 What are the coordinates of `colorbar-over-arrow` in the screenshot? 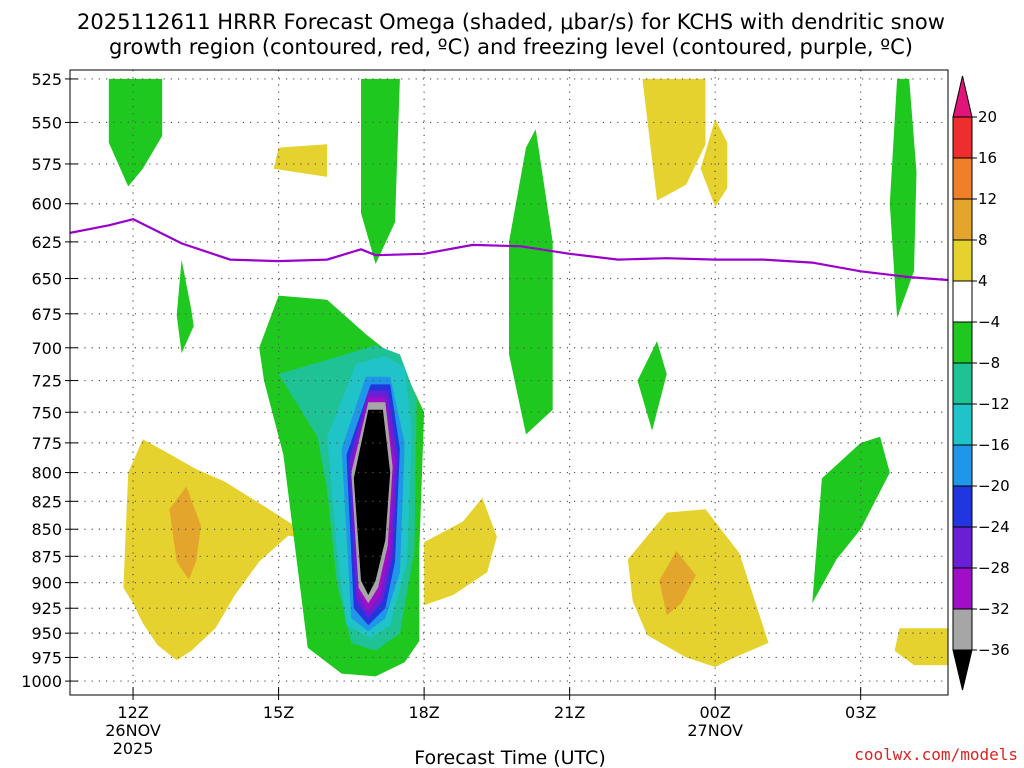 It's located at (962, 96).